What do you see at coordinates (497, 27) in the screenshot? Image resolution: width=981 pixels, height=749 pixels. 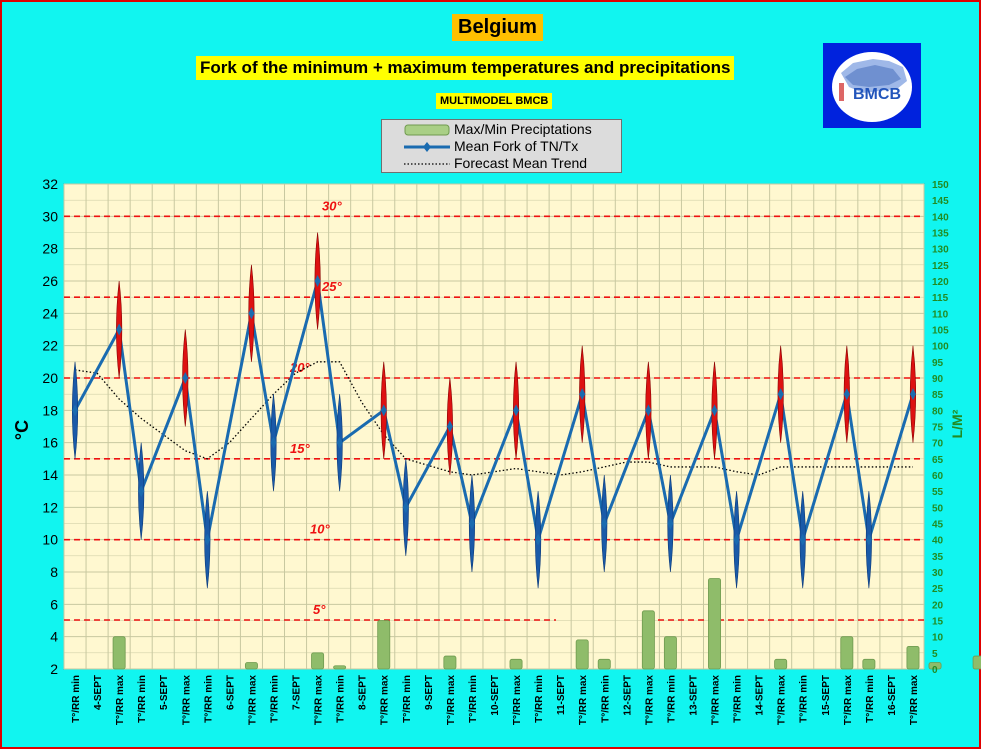 I see `country-title: Belgium` at bounding box center [497, 27].